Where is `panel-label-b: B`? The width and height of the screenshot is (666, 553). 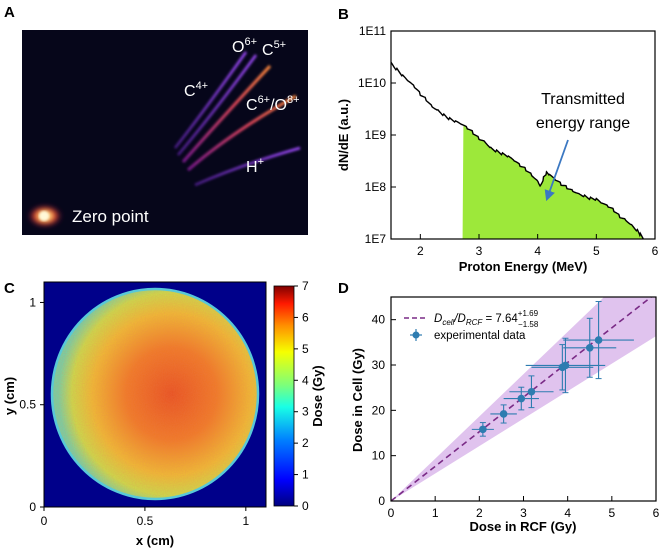
panel-label-b: B is located at coordinates (343, 14).